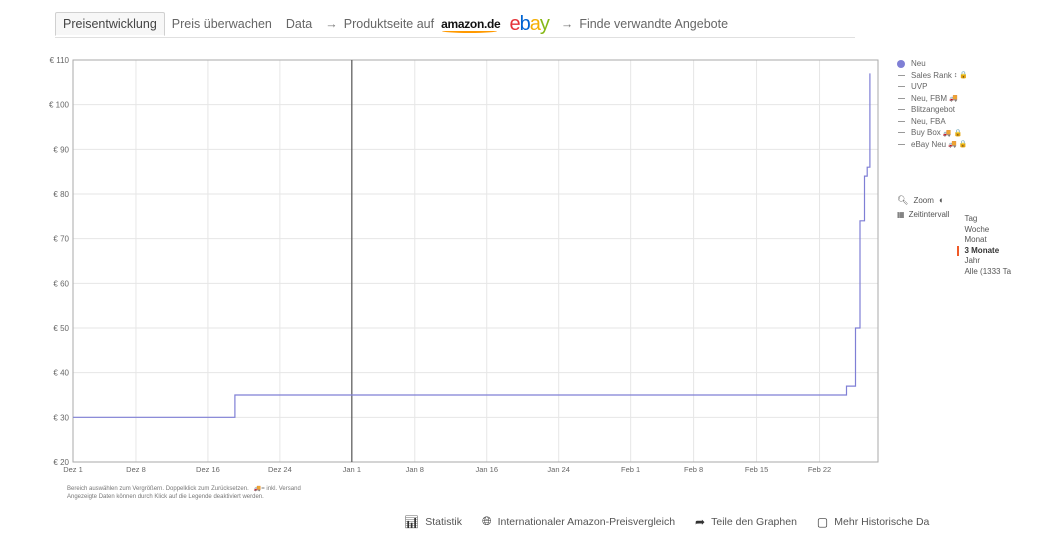  What do you see at coordinates (61, 373) in the screenshot?
I see `y-tick-label: € 40` at bounding box center [61, 373].